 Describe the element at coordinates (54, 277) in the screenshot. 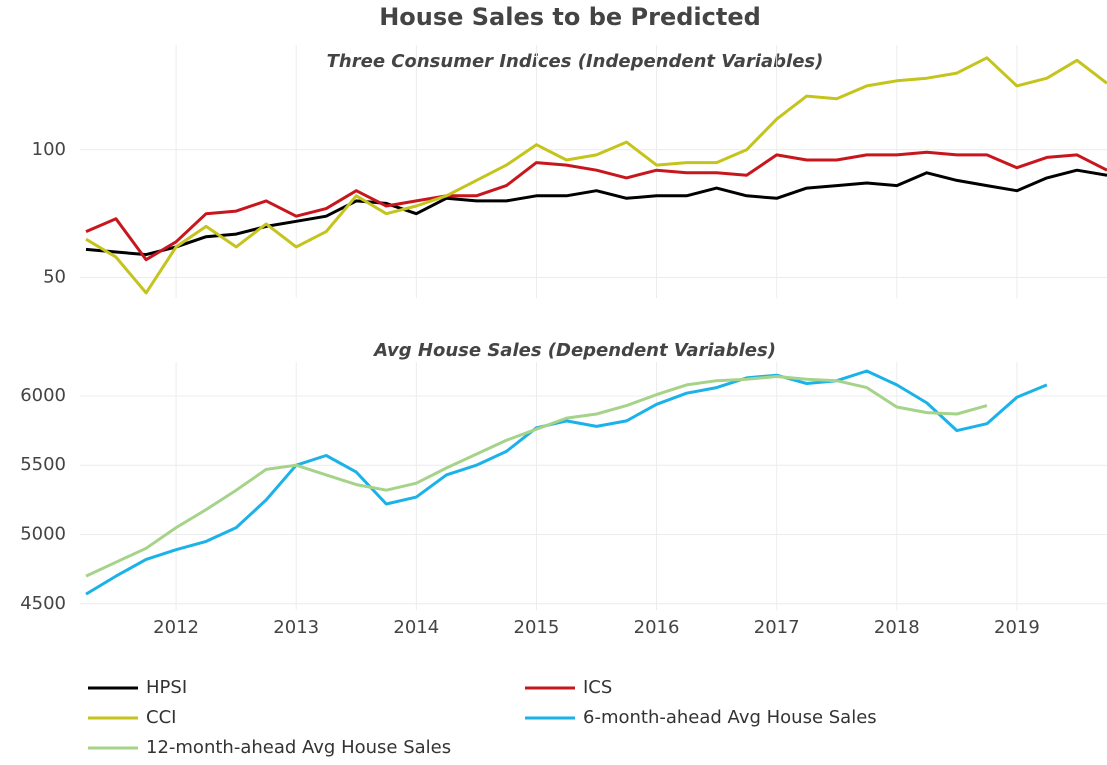

I see `y-tick-label: 50` at that location.